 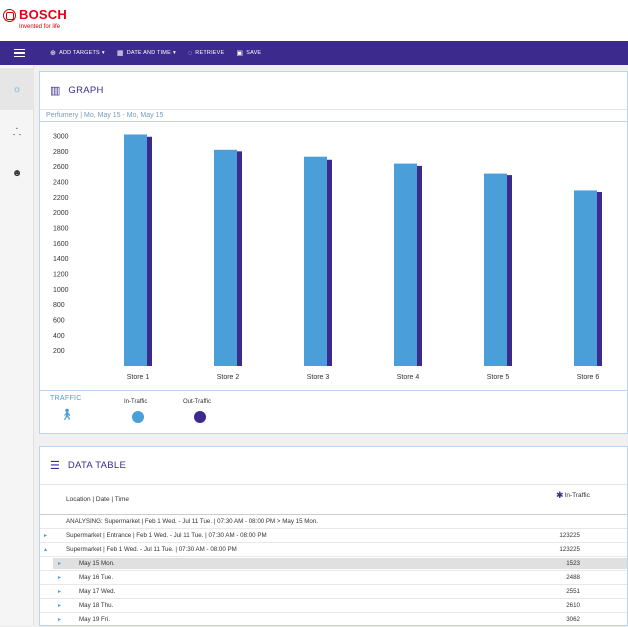 What do you see at coordinates (96, 577) in the screenshot?
I see `row-label: May 16 Tue.` at bounding box center [96, 577].